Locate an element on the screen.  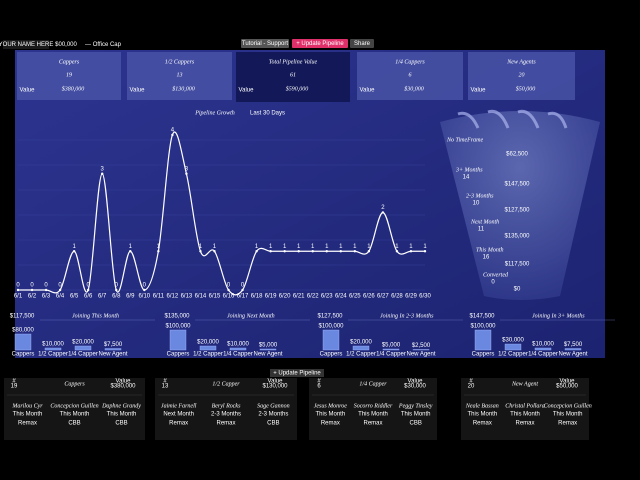
team-title: 1/2 Capper is located at coordinates (226, 384).